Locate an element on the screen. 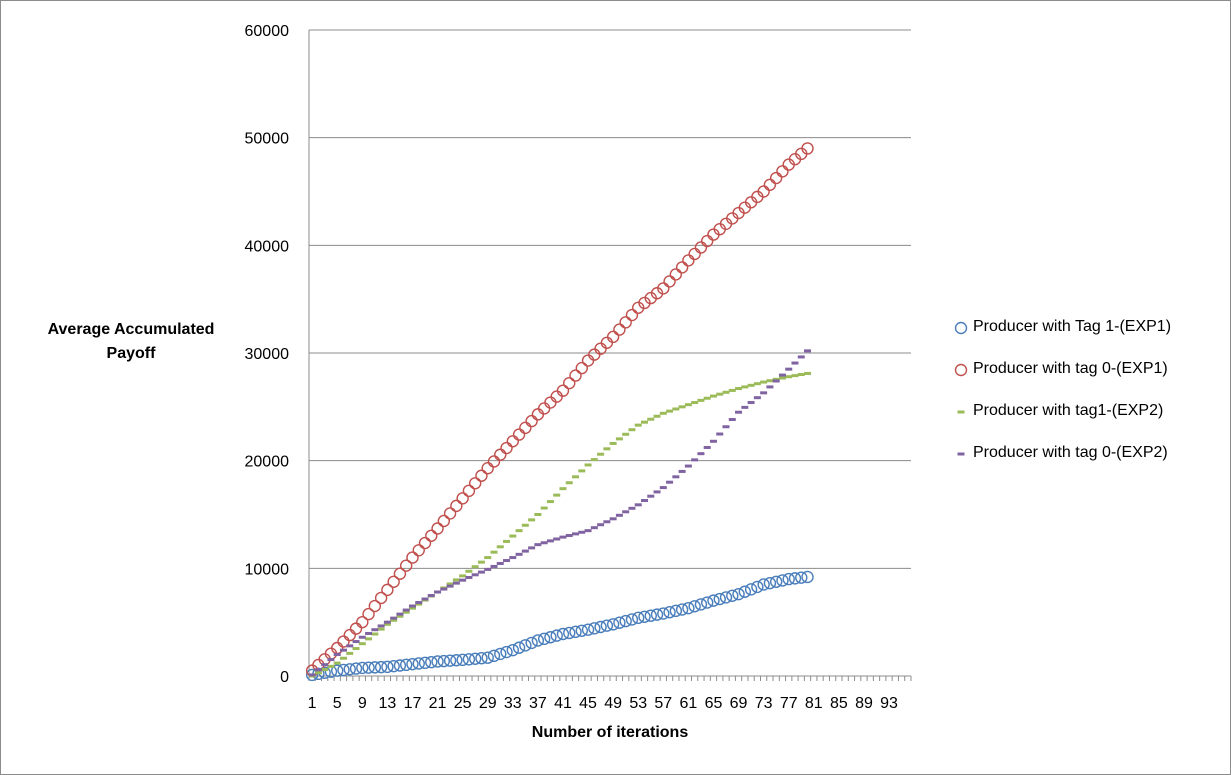 This screenshot has width=1231, height=775. dash-marker-icon is located at coordinates (961, 454).